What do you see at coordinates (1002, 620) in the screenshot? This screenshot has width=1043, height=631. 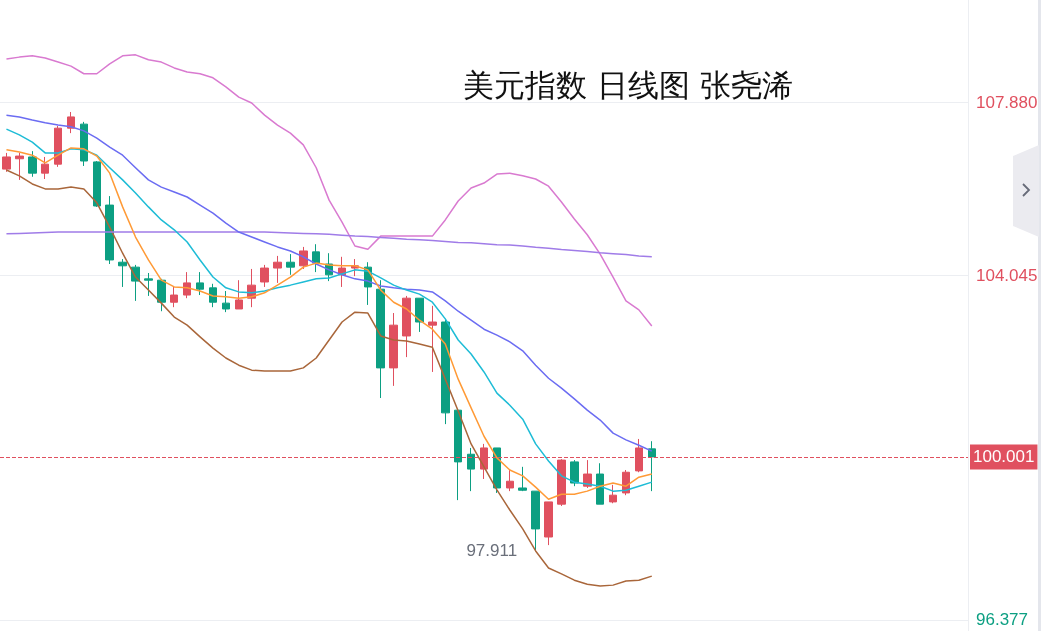 I see `y-tick-label: 96.377` at bounding box center [1002, 620].